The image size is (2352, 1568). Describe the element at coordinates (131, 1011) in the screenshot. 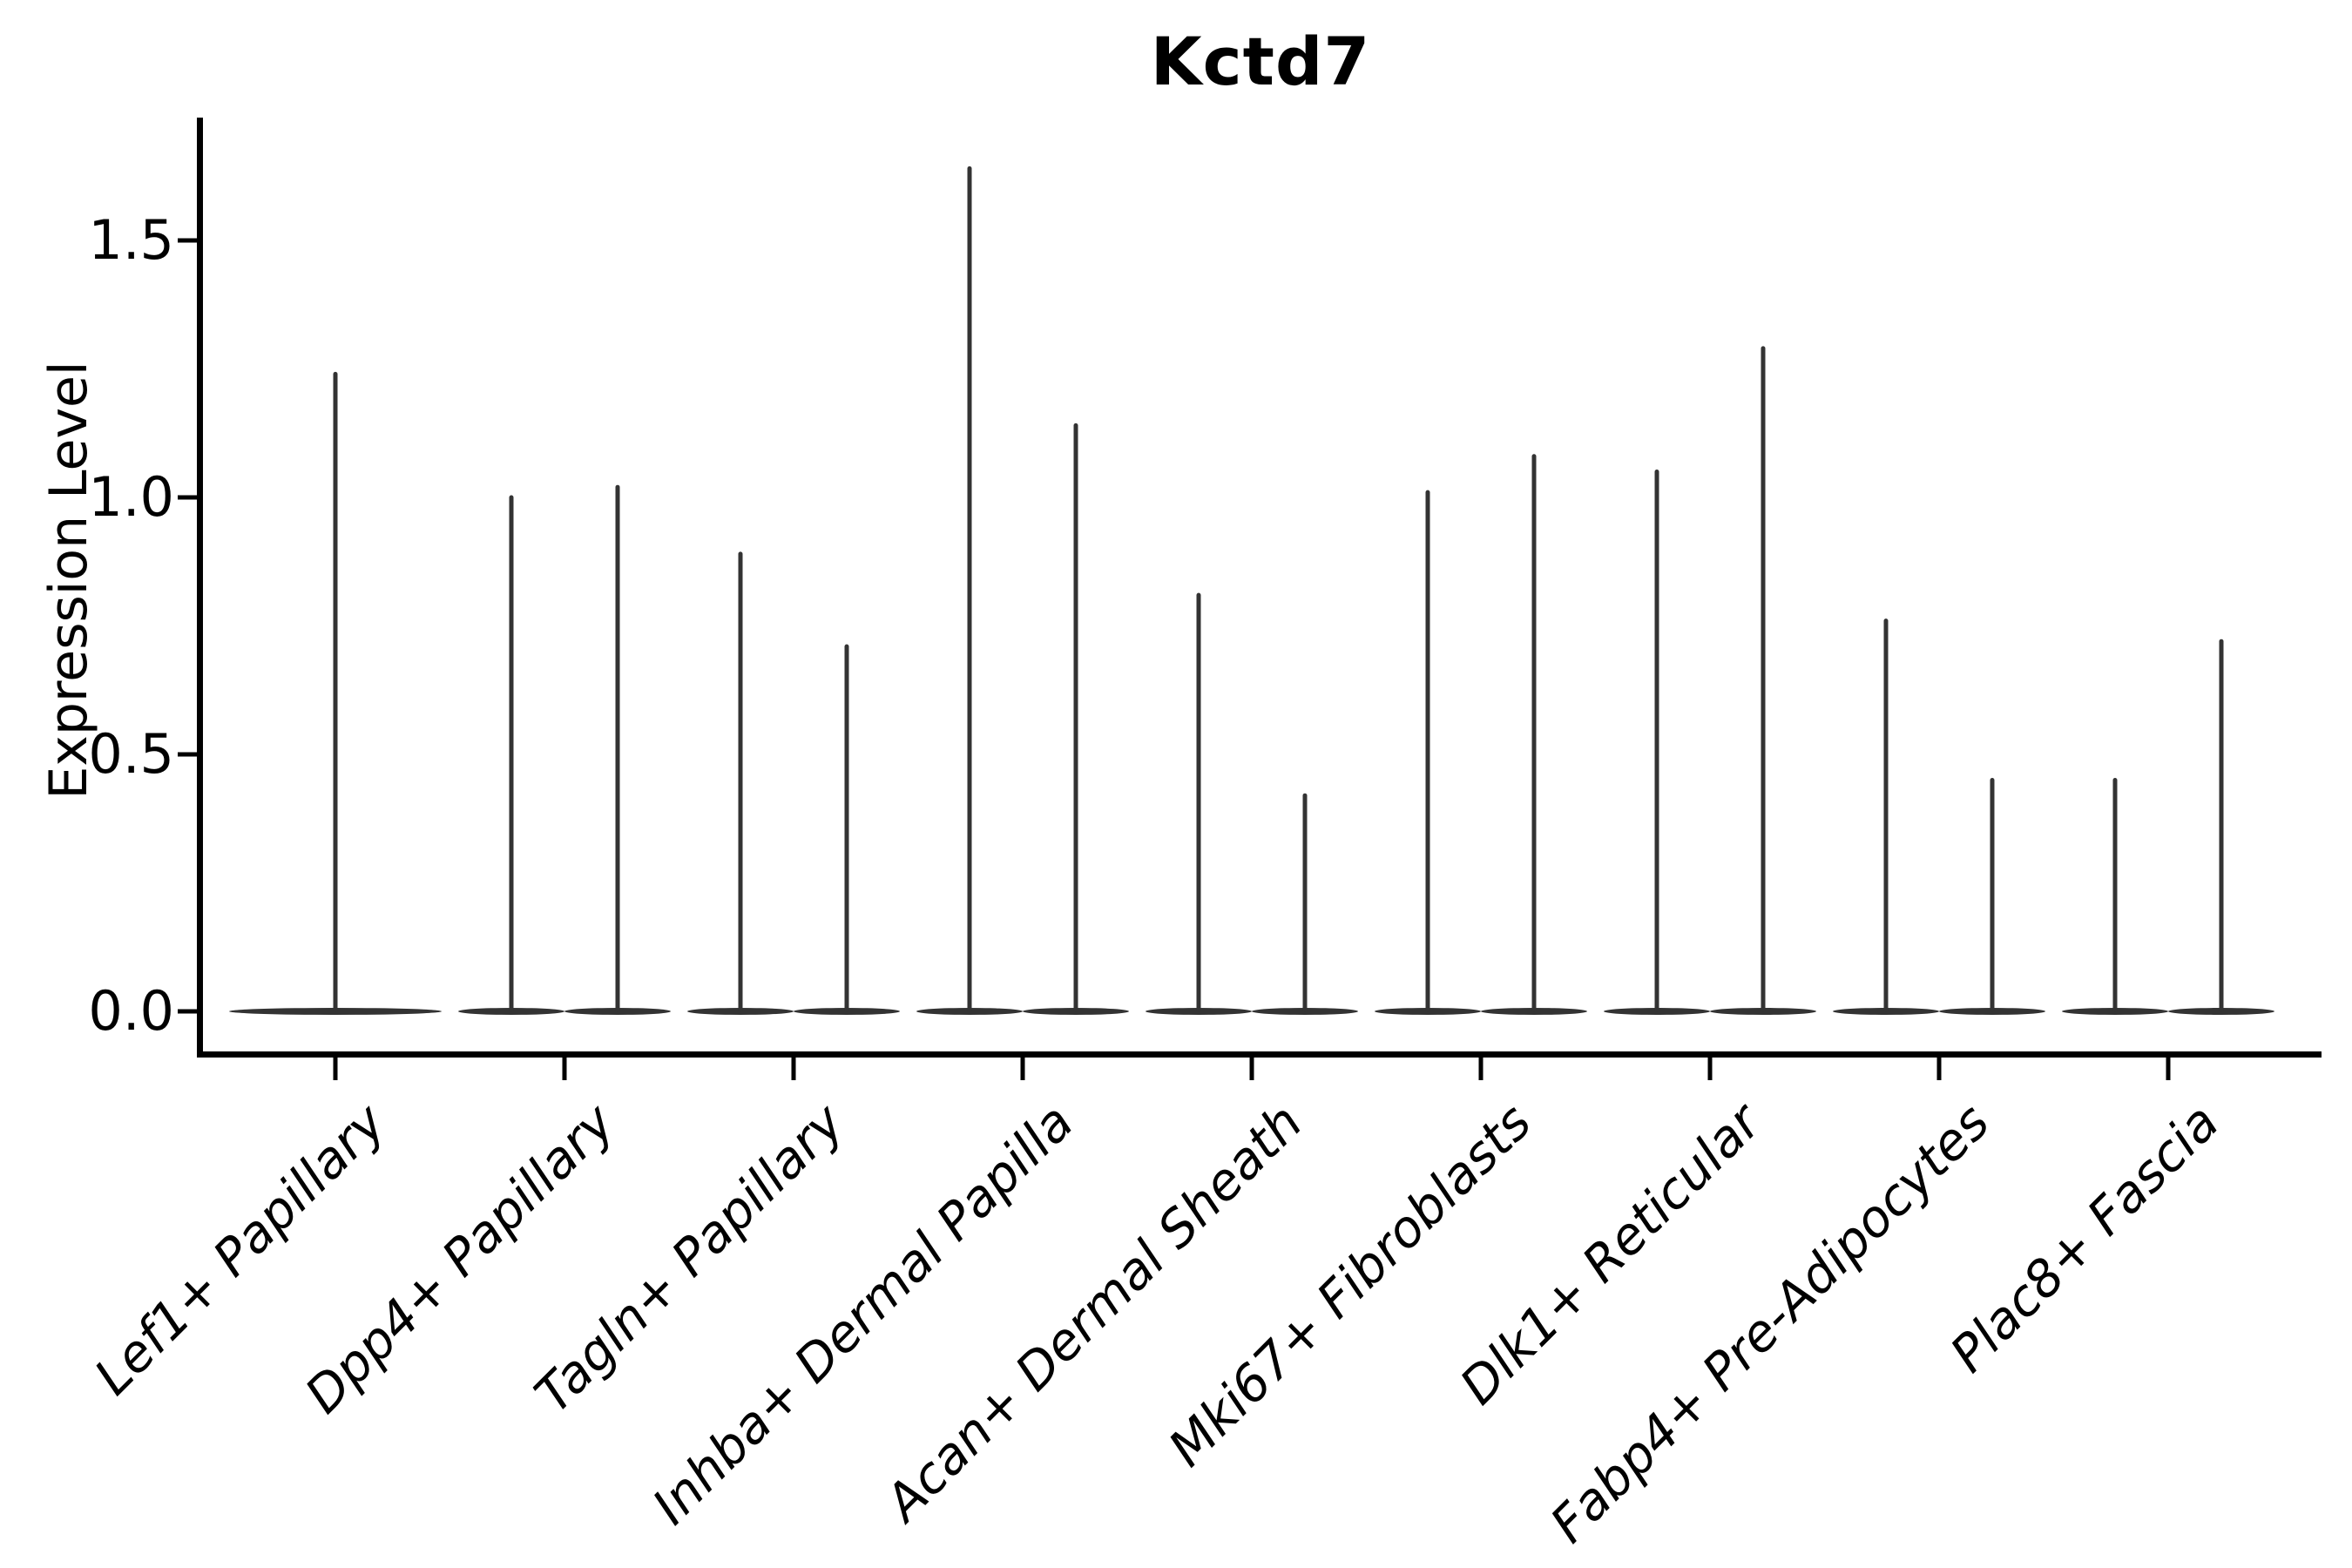

I see `y-tick-label: 0.0` at that location.